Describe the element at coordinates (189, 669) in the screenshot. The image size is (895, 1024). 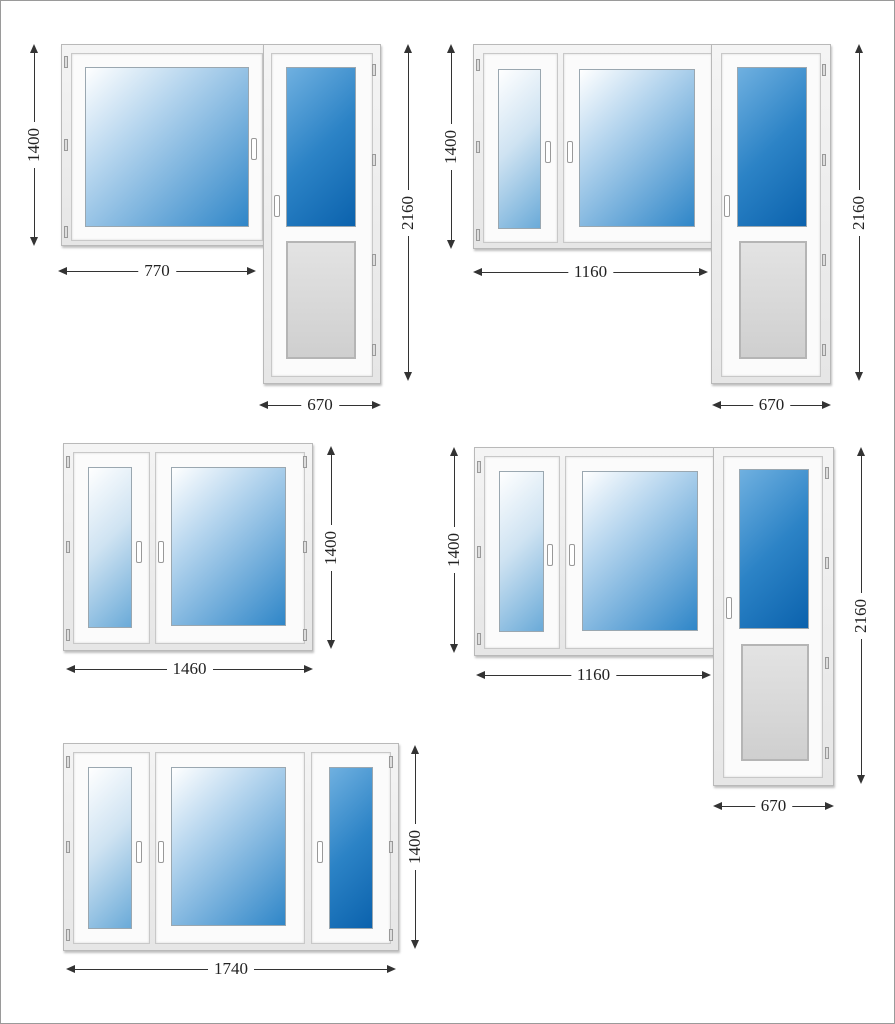
I see `dimension-label: 1460` at that location.